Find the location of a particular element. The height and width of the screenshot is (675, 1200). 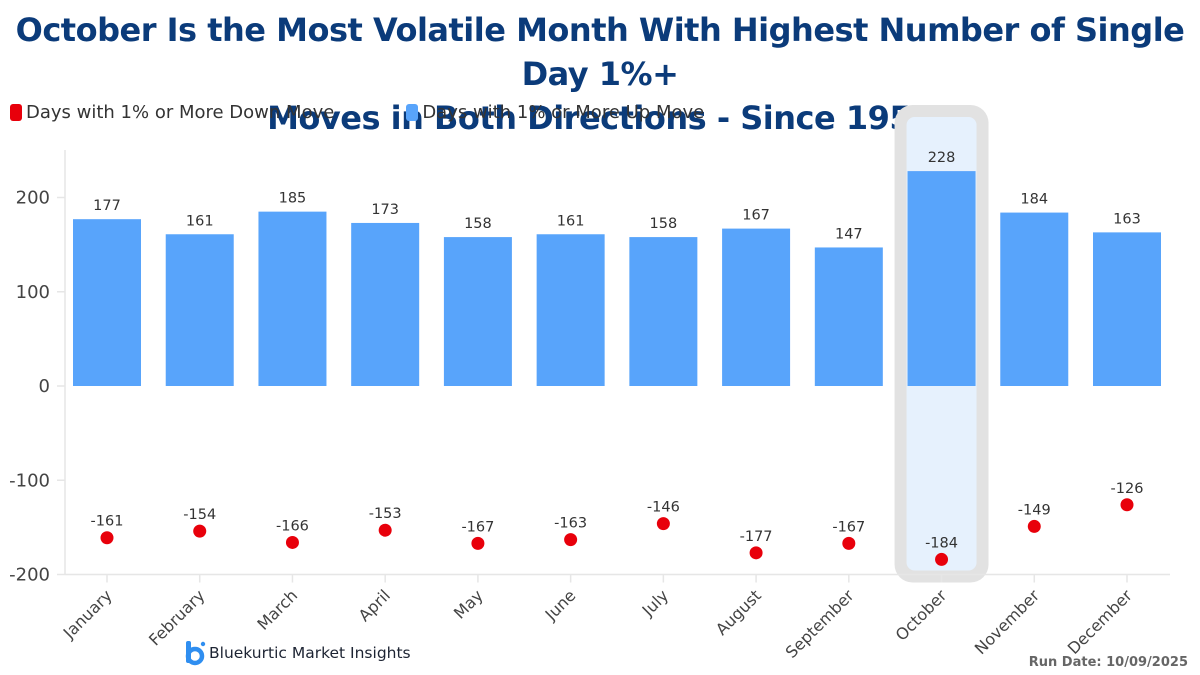

y-tick-label: 0 is located at coordinates (44, 386).